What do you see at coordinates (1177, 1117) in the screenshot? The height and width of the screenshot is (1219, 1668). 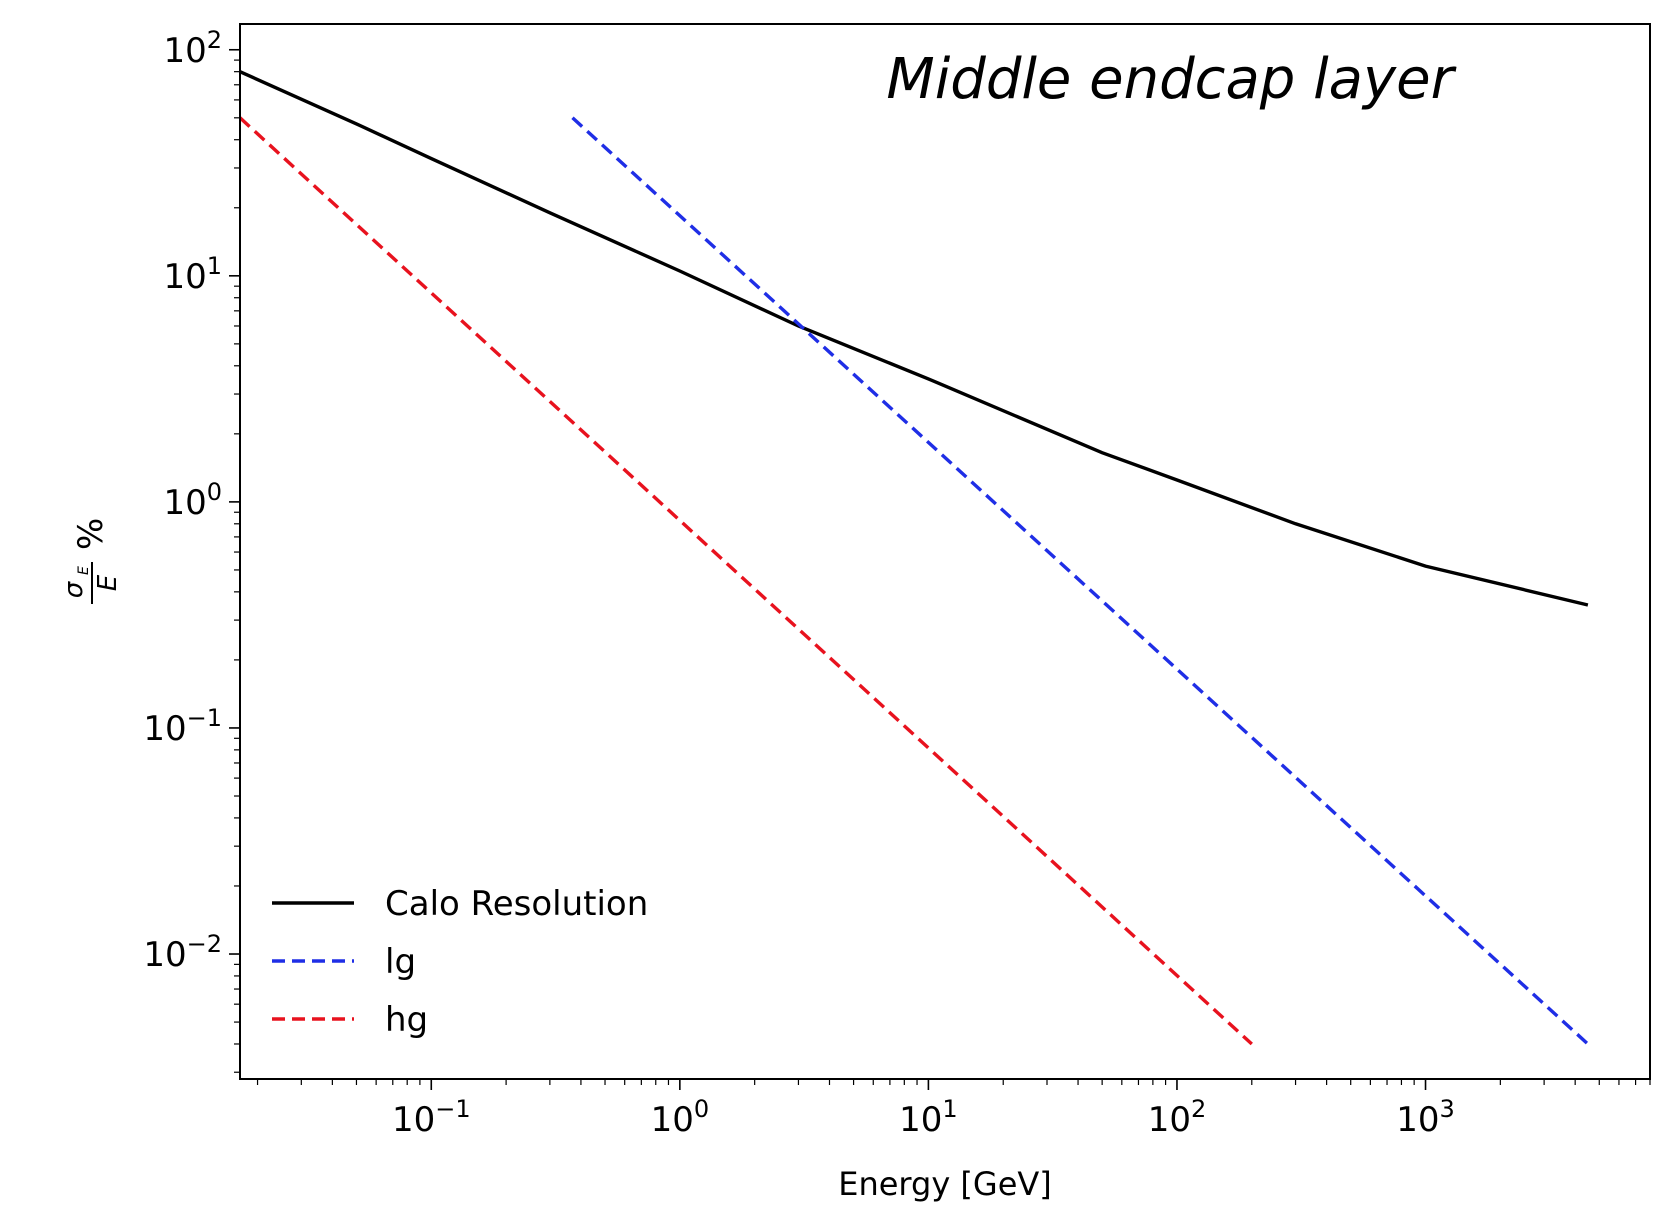 I see `x-tick-label: 10²` at bounding box center [1177, 1117].